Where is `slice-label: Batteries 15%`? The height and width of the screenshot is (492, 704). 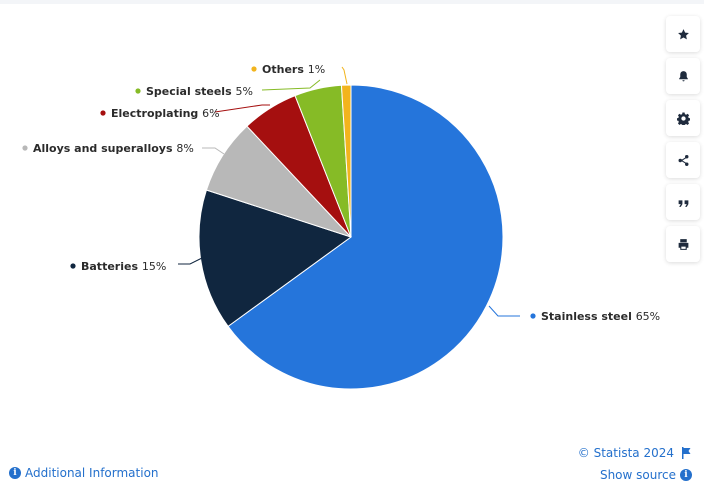
slice-label: Batteries 15% is located at coordinates (123, 266).